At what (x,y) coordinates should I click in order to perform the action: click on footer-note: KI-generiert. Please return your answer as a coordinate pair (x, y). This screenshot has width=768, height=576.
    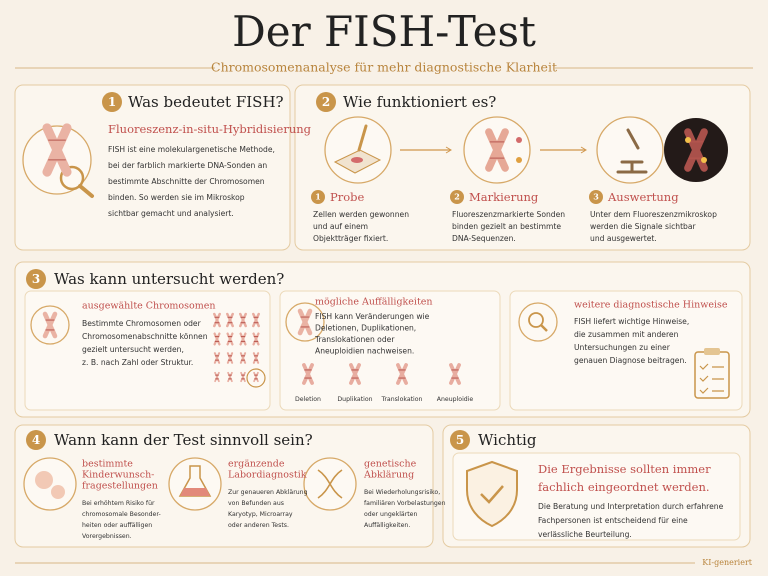
    Looking at the image, I should click on (727, 562).